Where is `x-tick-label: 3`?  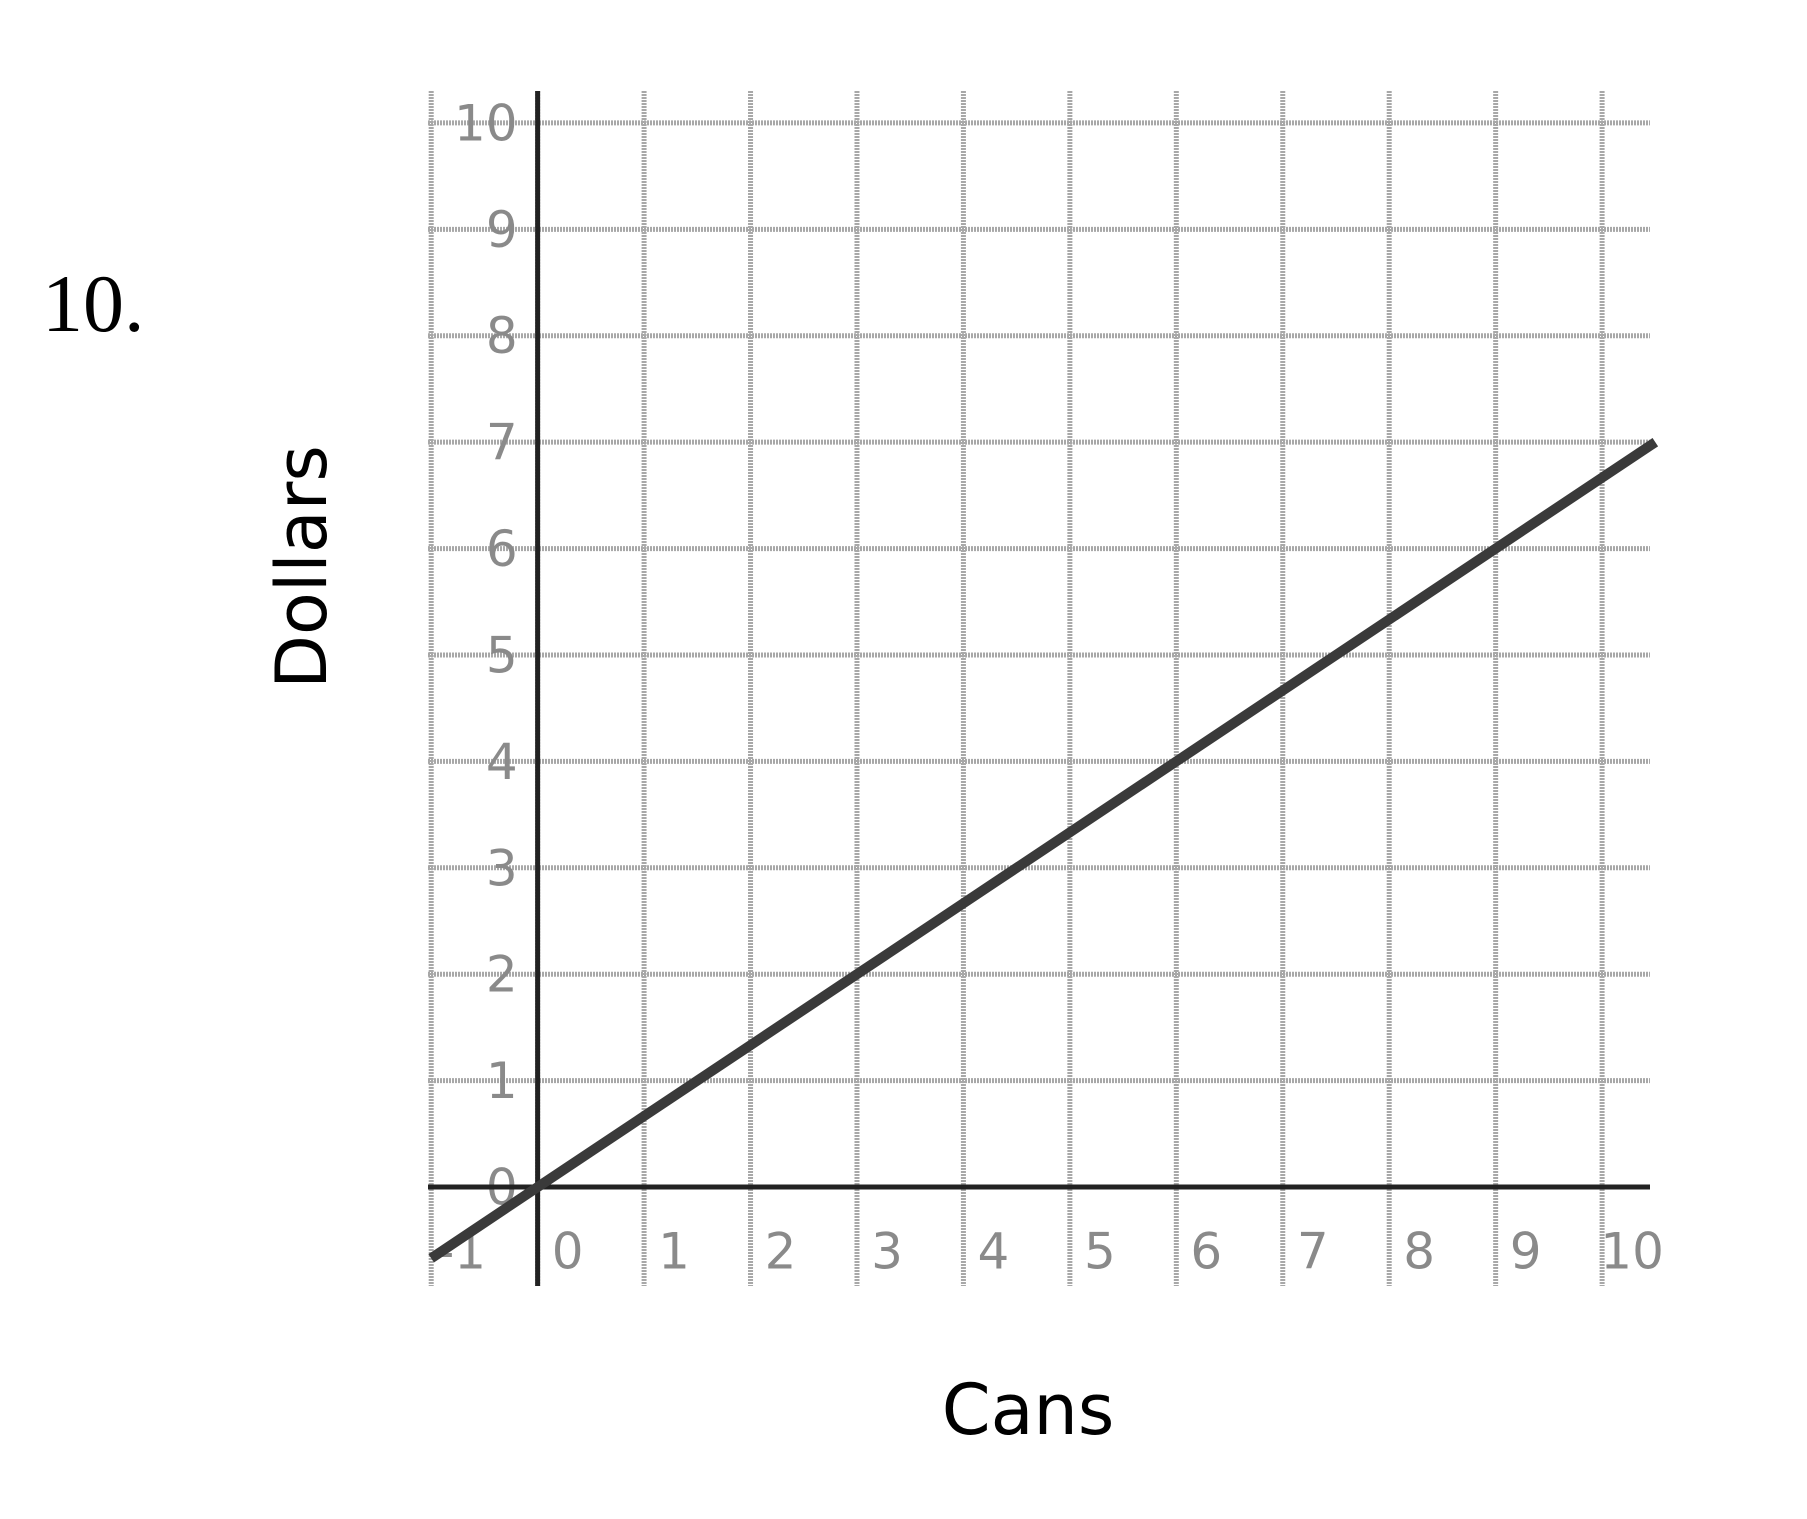 x-tick-label: 3 is located at coordinates (887, 1252).